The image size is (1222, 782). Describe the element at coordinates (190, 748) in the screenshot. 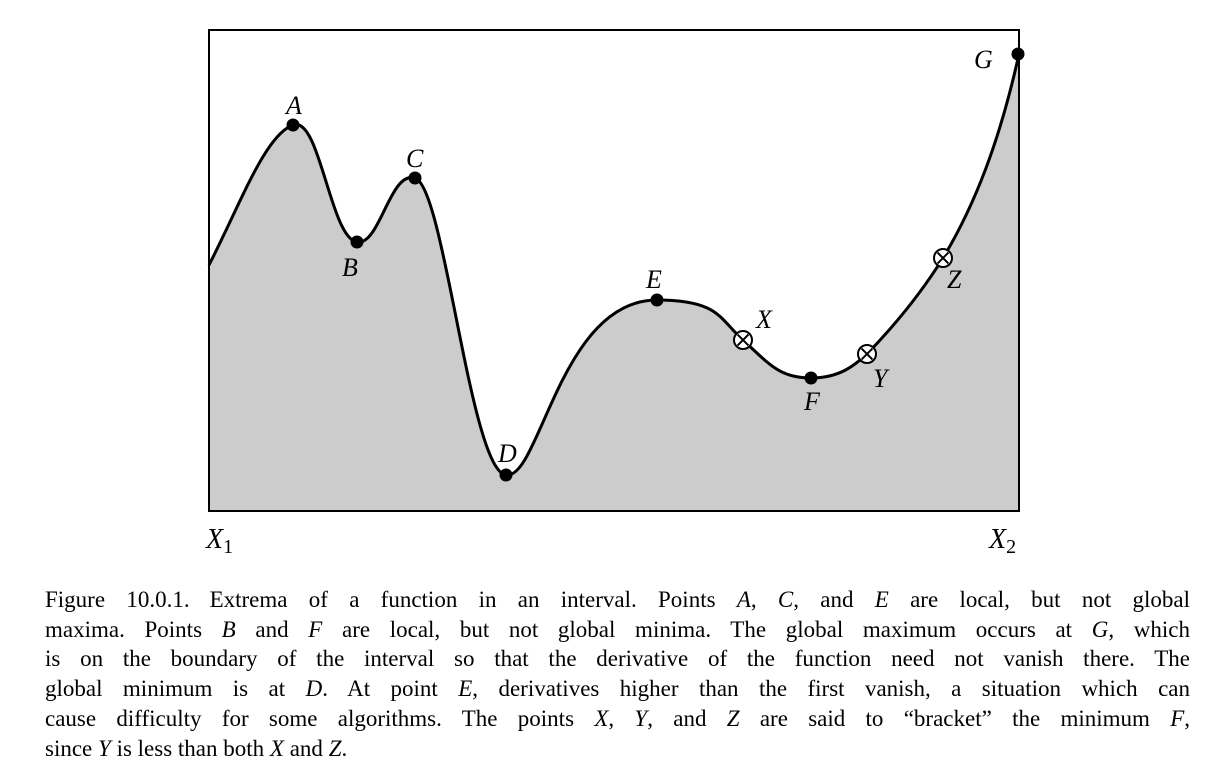

I see `caption-text: is less than both` at that location.